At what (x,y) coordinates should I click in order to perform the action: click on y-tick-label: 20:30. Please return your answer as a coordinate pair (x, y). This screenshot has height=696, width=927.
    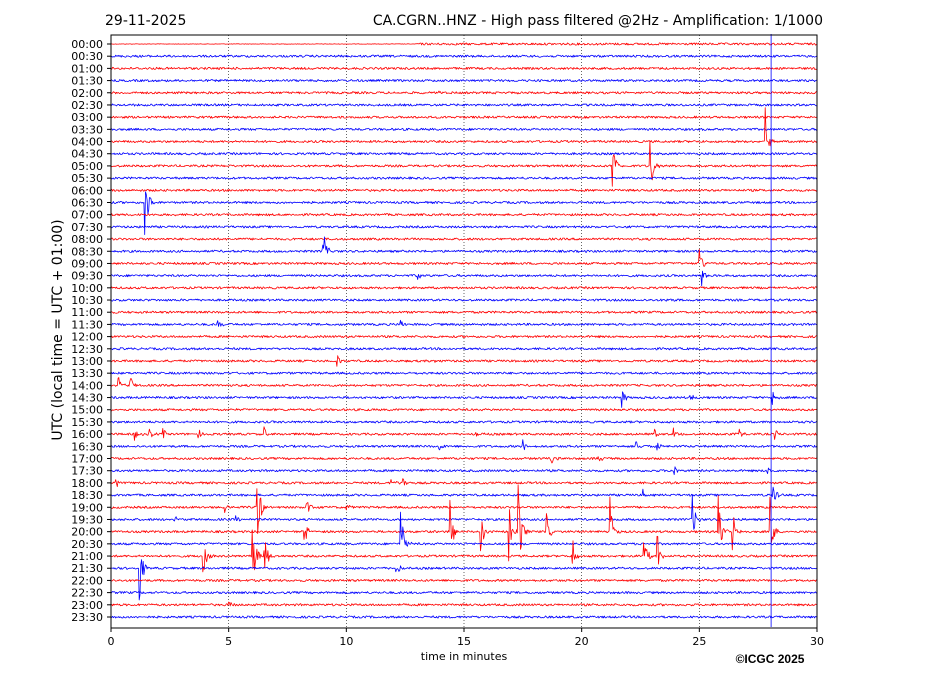
    Looking at the image, I should click on (87, 544).